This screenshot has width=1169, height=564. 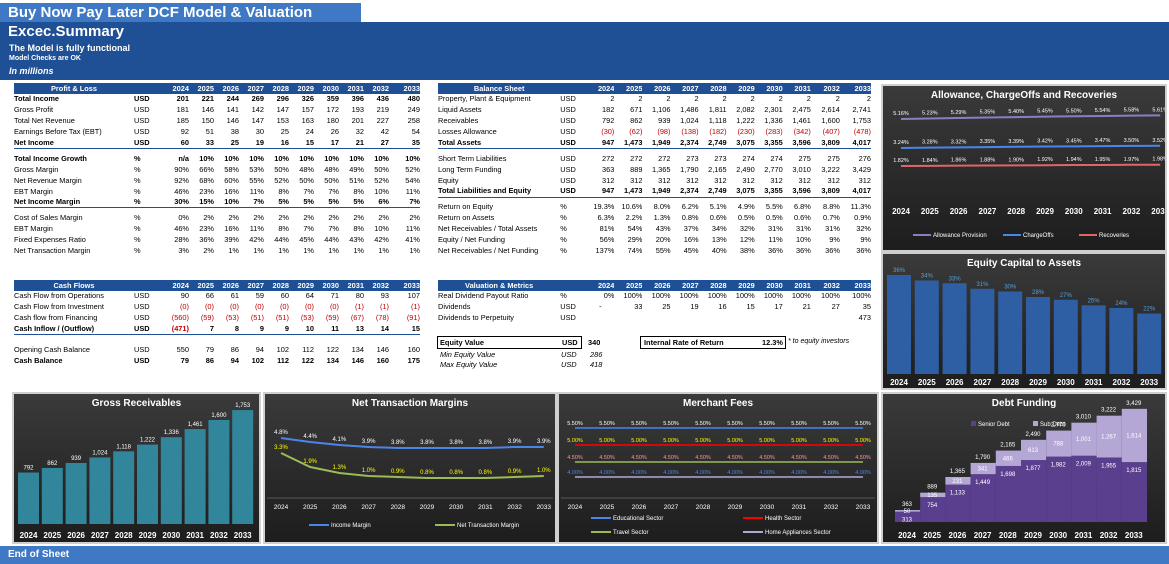 I want to click on cell-value: 6.8%, so click(x=802, y=207).